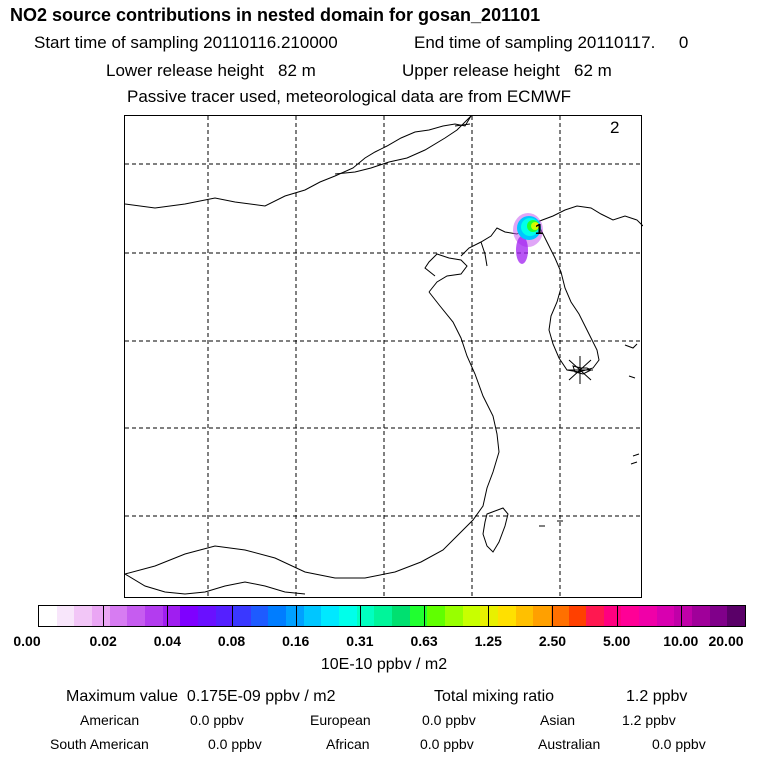 The width and height of the screenshot is (768, 768). What do you see at coordinates (539, 229) in the screenshot?
I see `release-marker-label: 1` at bounding box center [539, 229].